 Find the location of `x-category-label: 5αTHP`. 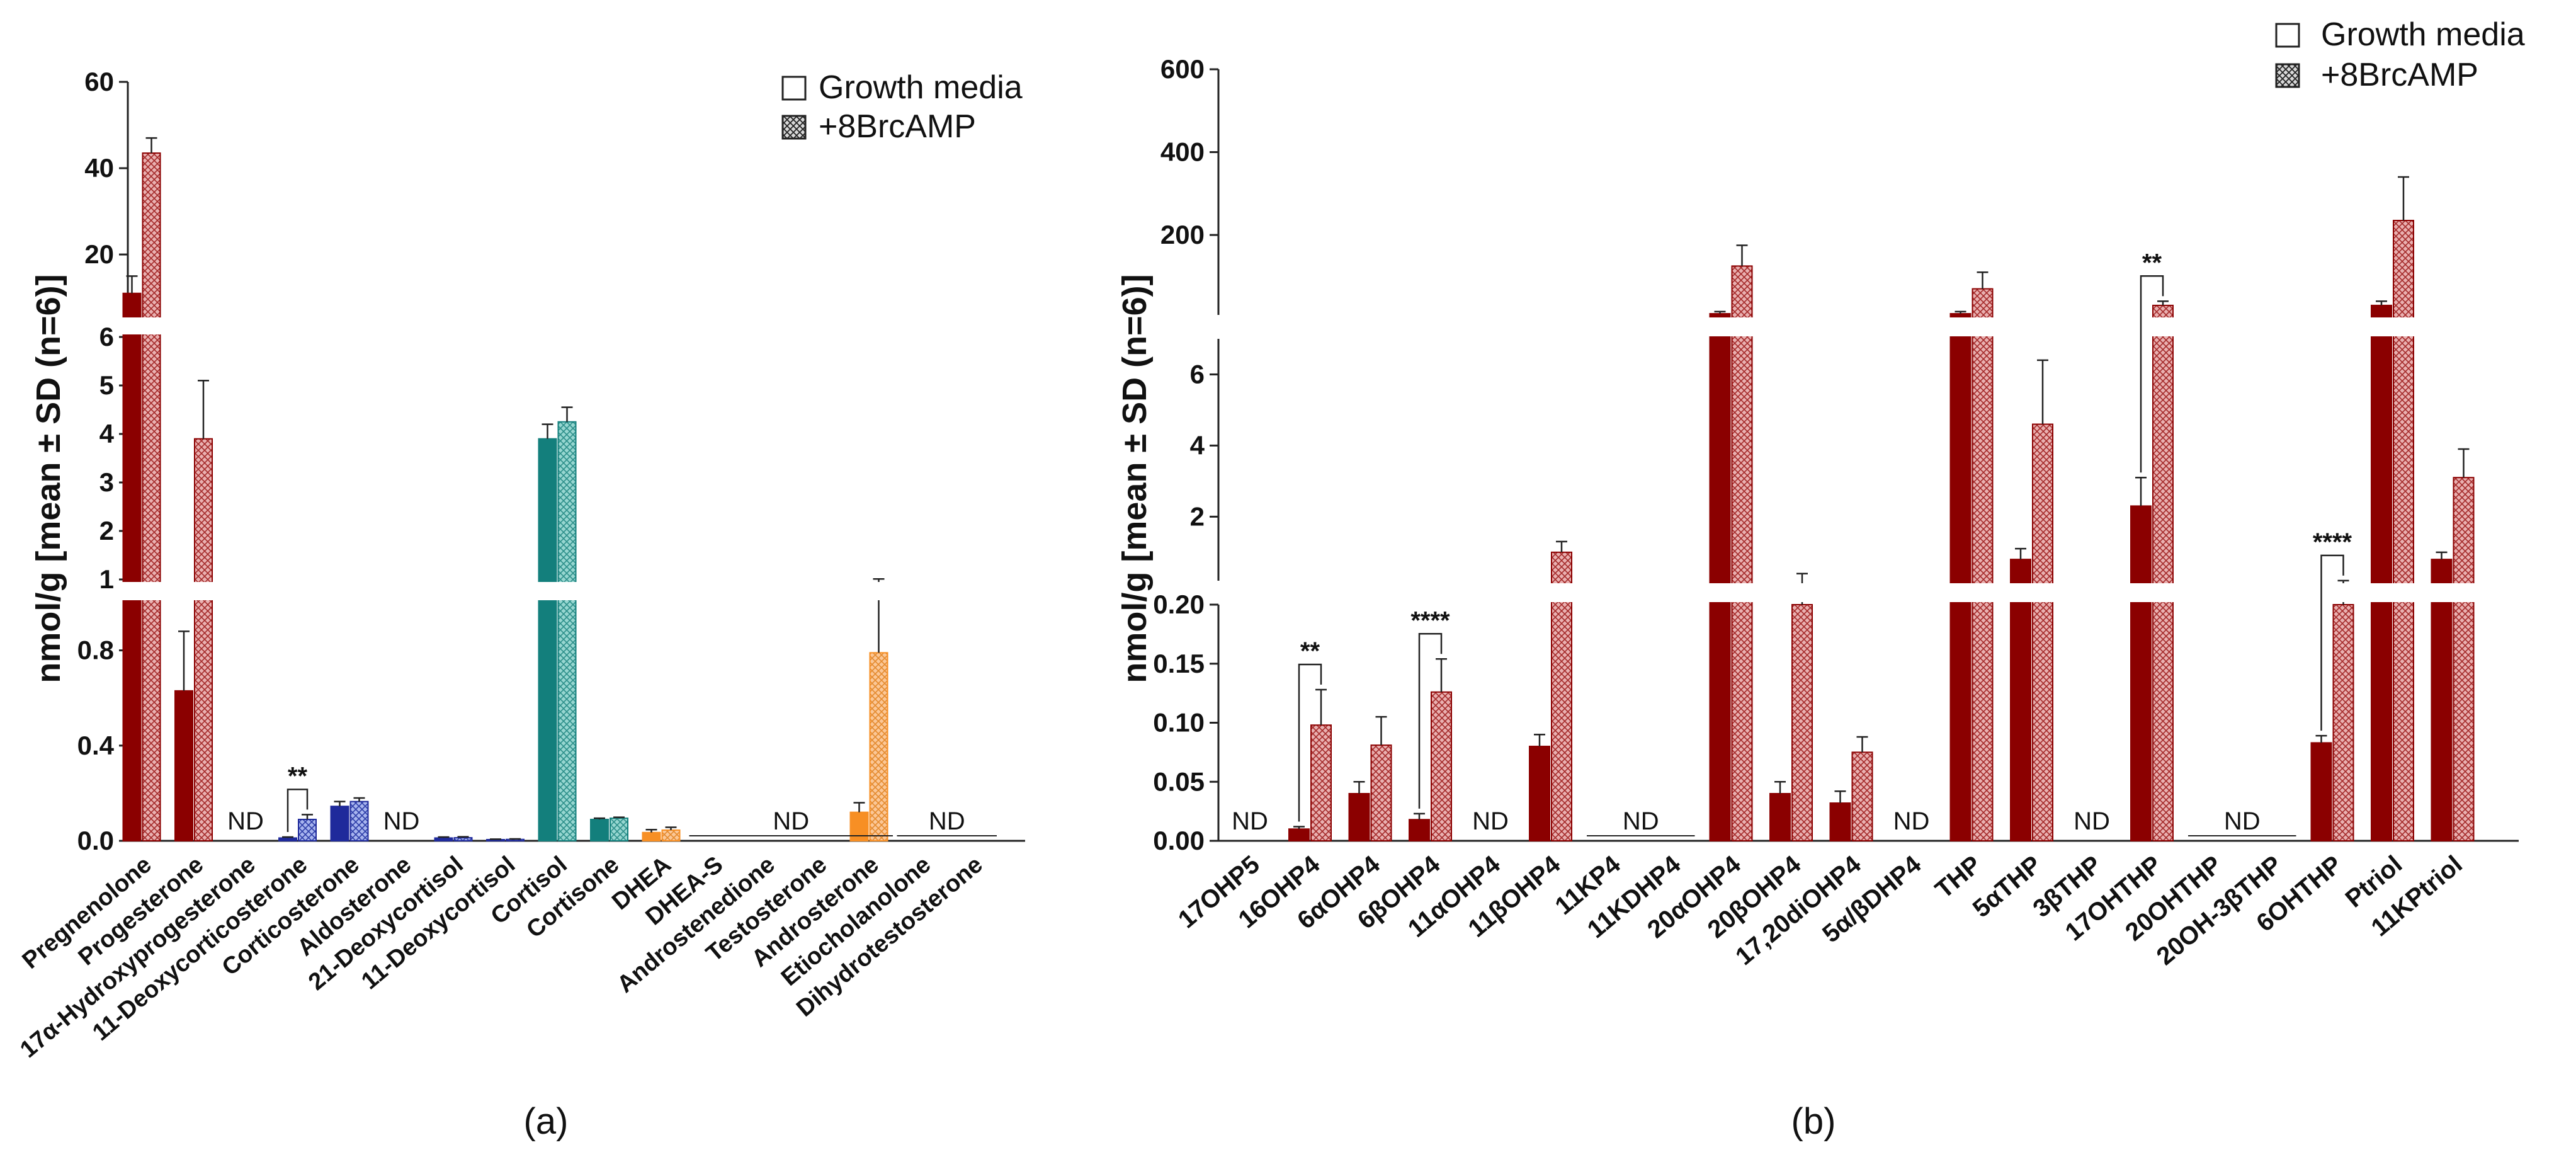

x-category-label: 5αTHP is located at coordinates (2007, 886).